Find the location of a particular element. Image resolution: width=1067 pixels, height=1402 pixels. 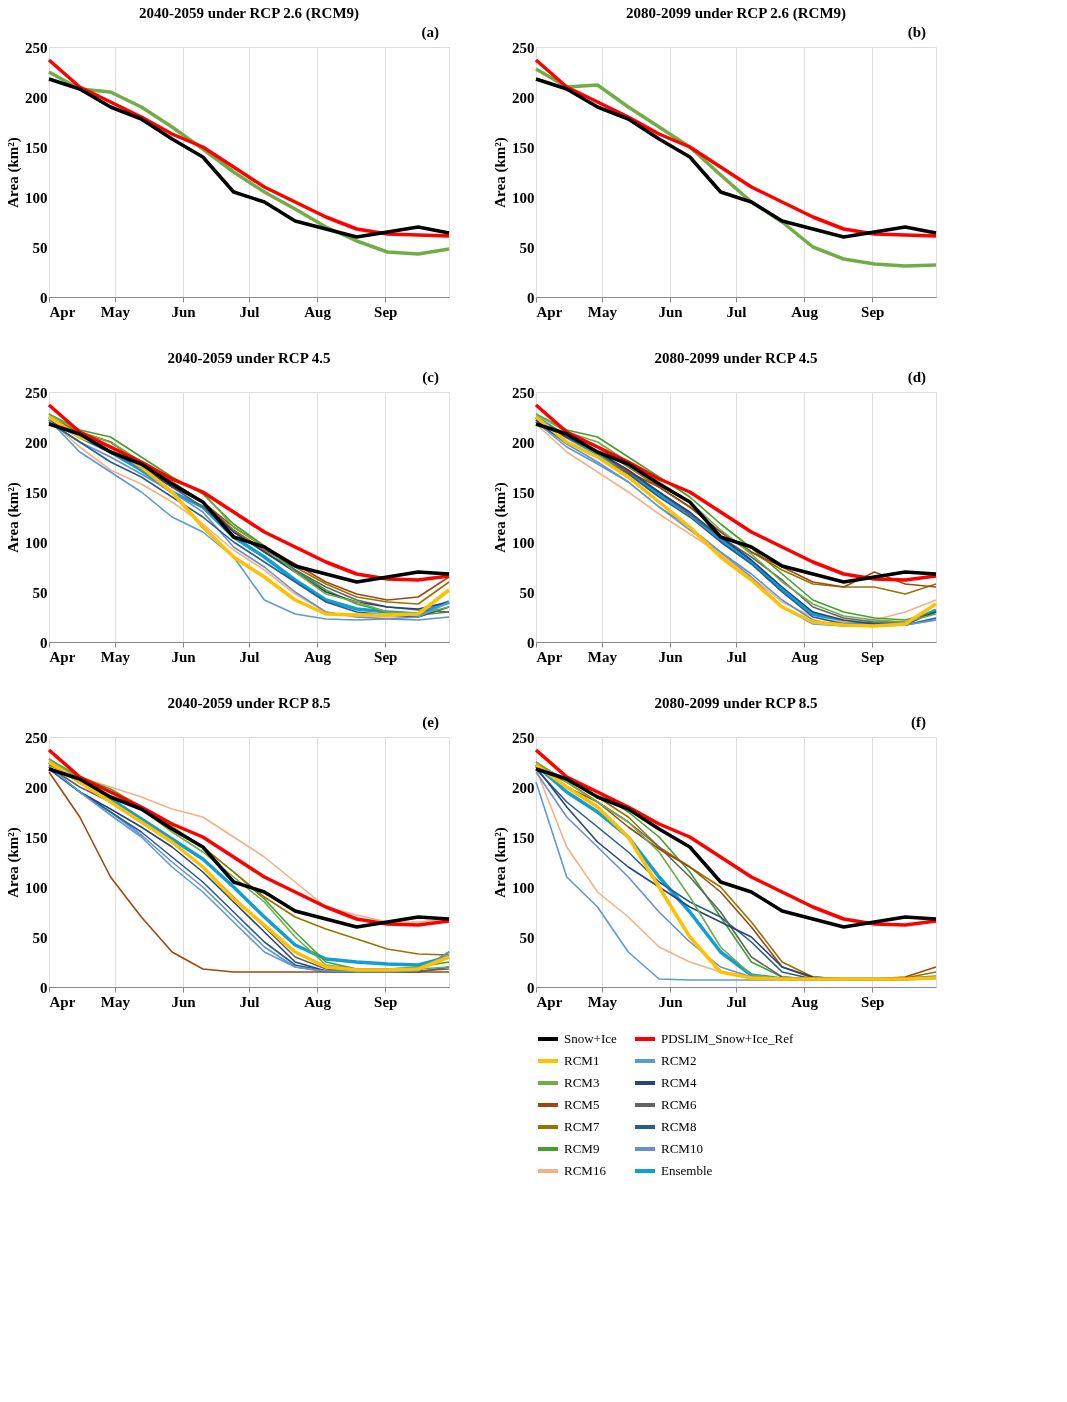

legend-label: RCM10 is located at coordinates (682, 1148).